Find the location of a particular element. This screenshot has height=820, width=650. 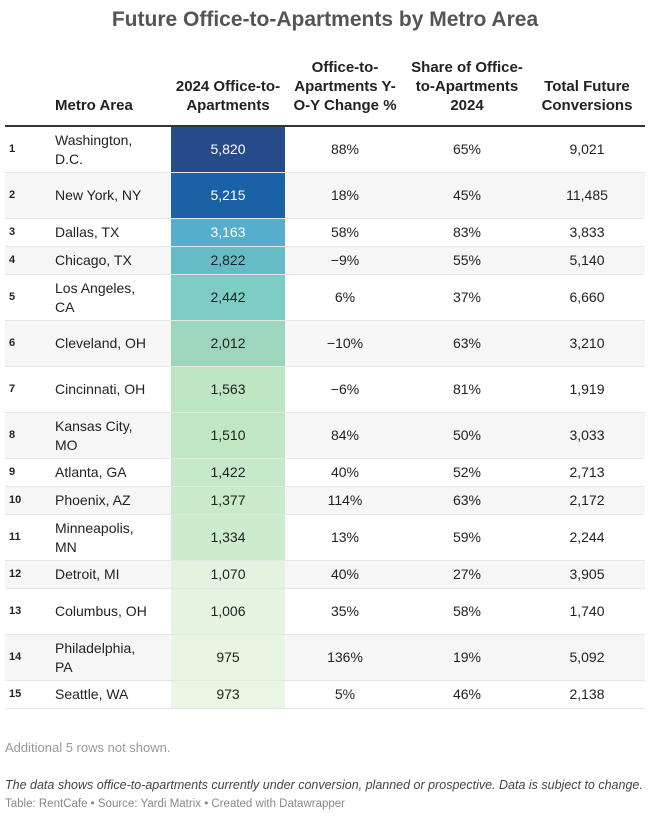

total-cell: 3,033 is located at coordinates (587, 435).